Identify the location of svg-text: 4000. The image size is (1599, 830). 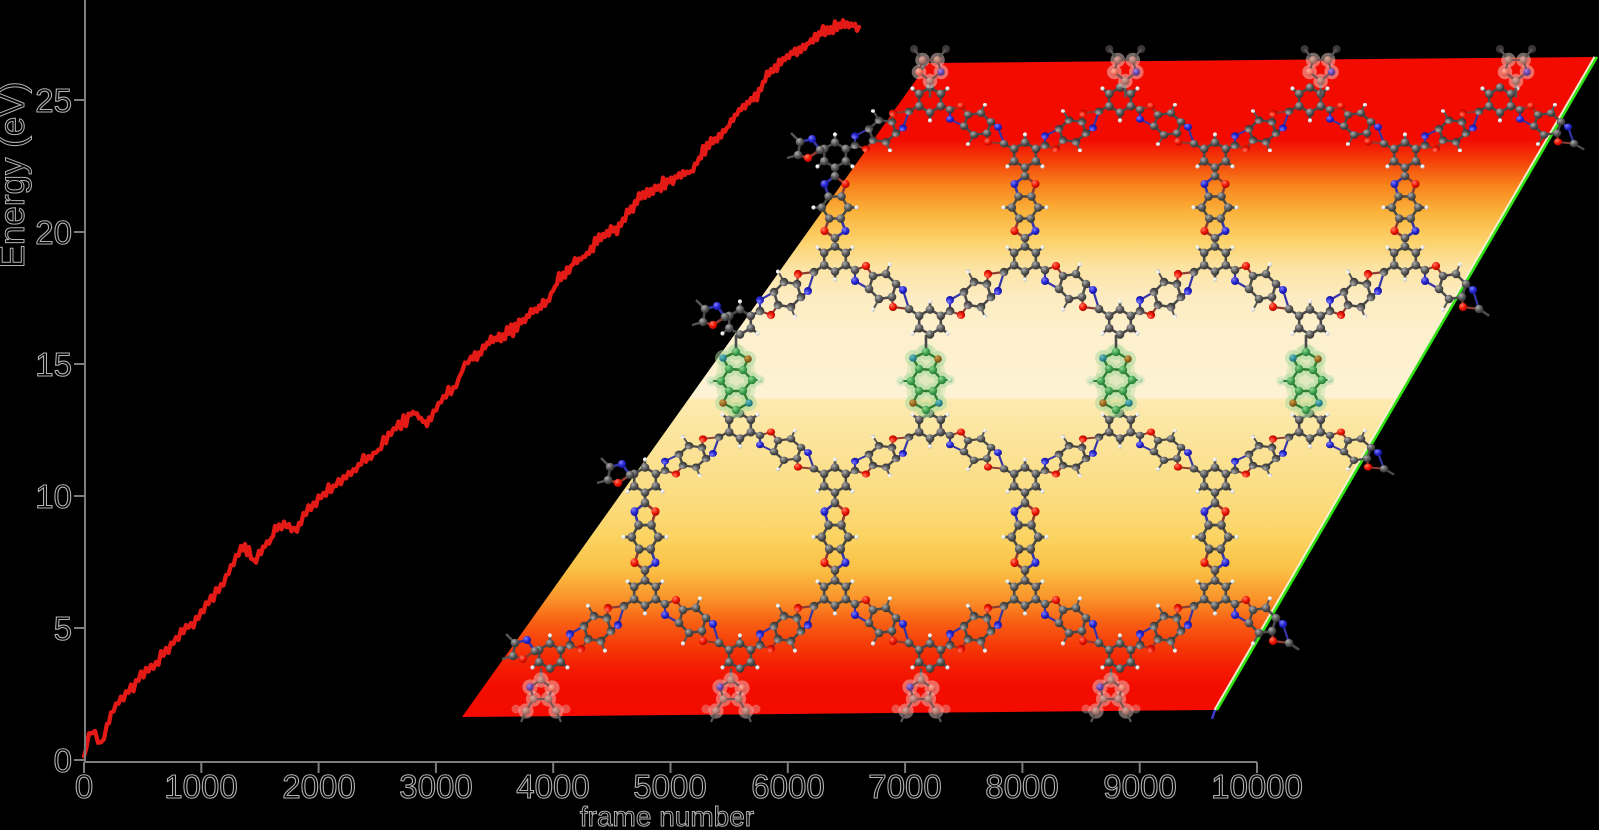
(552, 786).